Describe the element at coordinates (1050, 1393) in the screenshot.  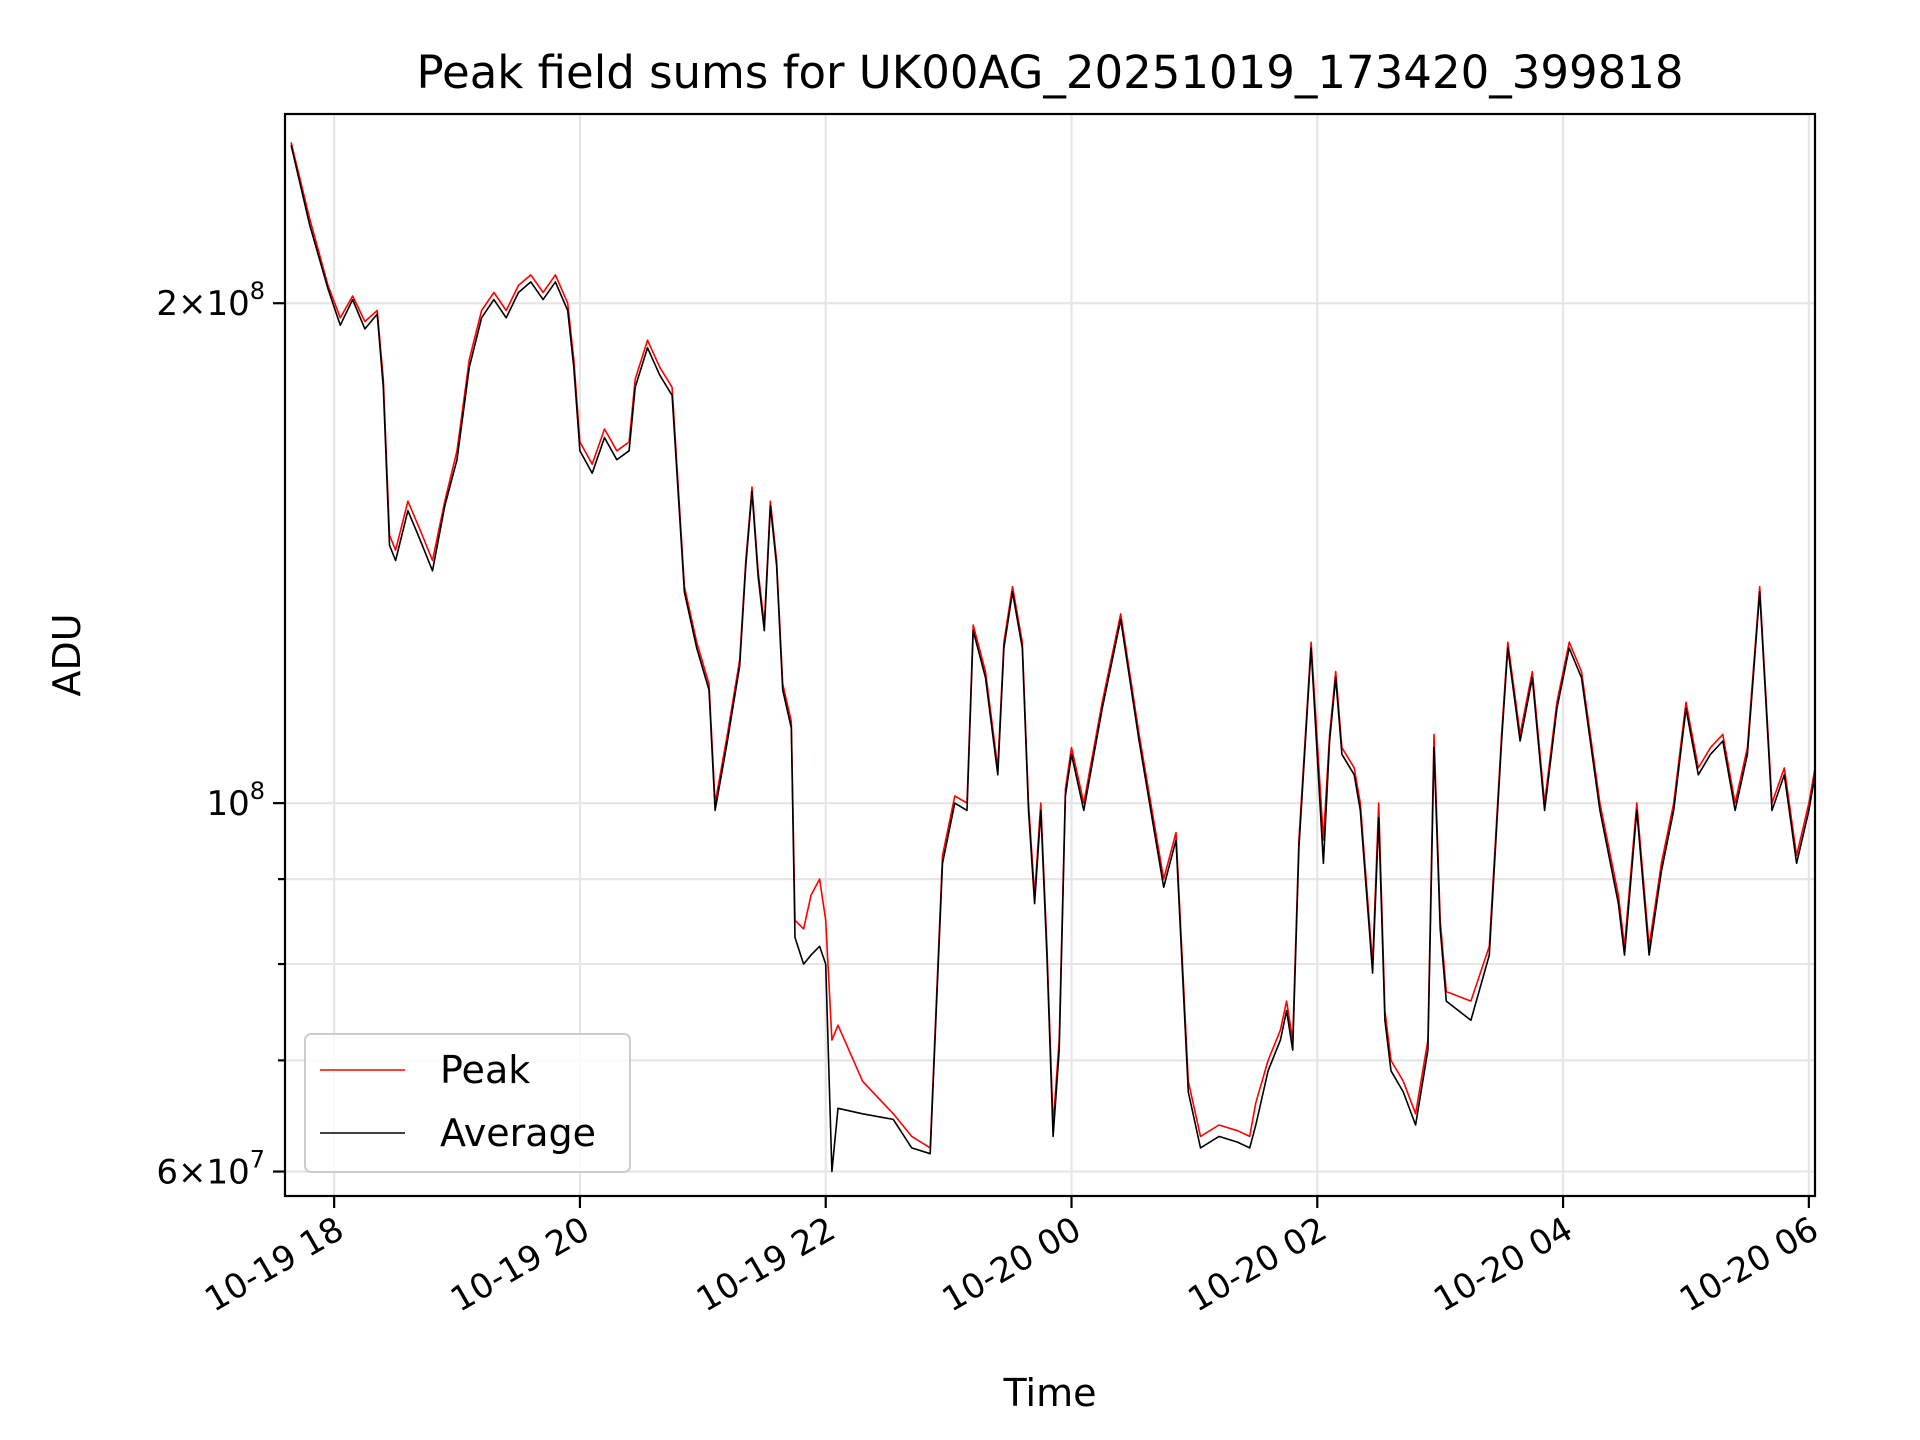
I see `x-axis-label: Time` at that location.